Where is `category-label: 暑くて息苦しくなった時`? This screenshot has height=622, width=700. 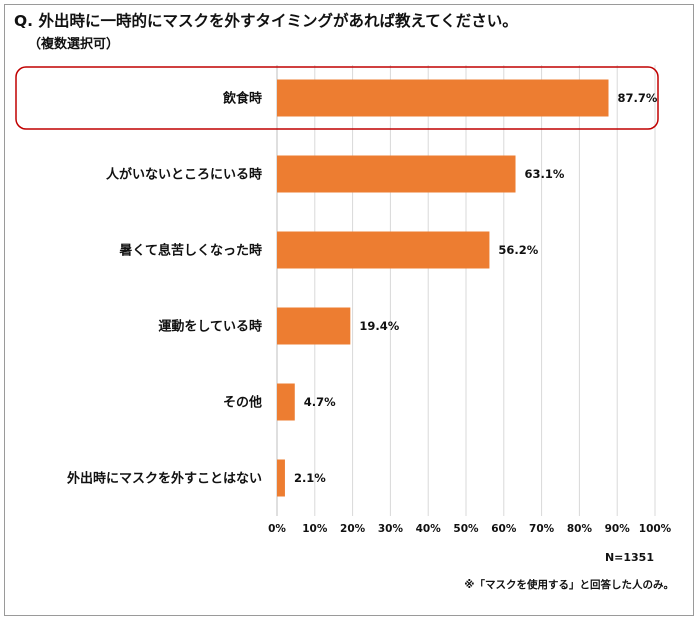
category-label: 暑くて息苦しくなった時 is located at coordinates (190, 251).